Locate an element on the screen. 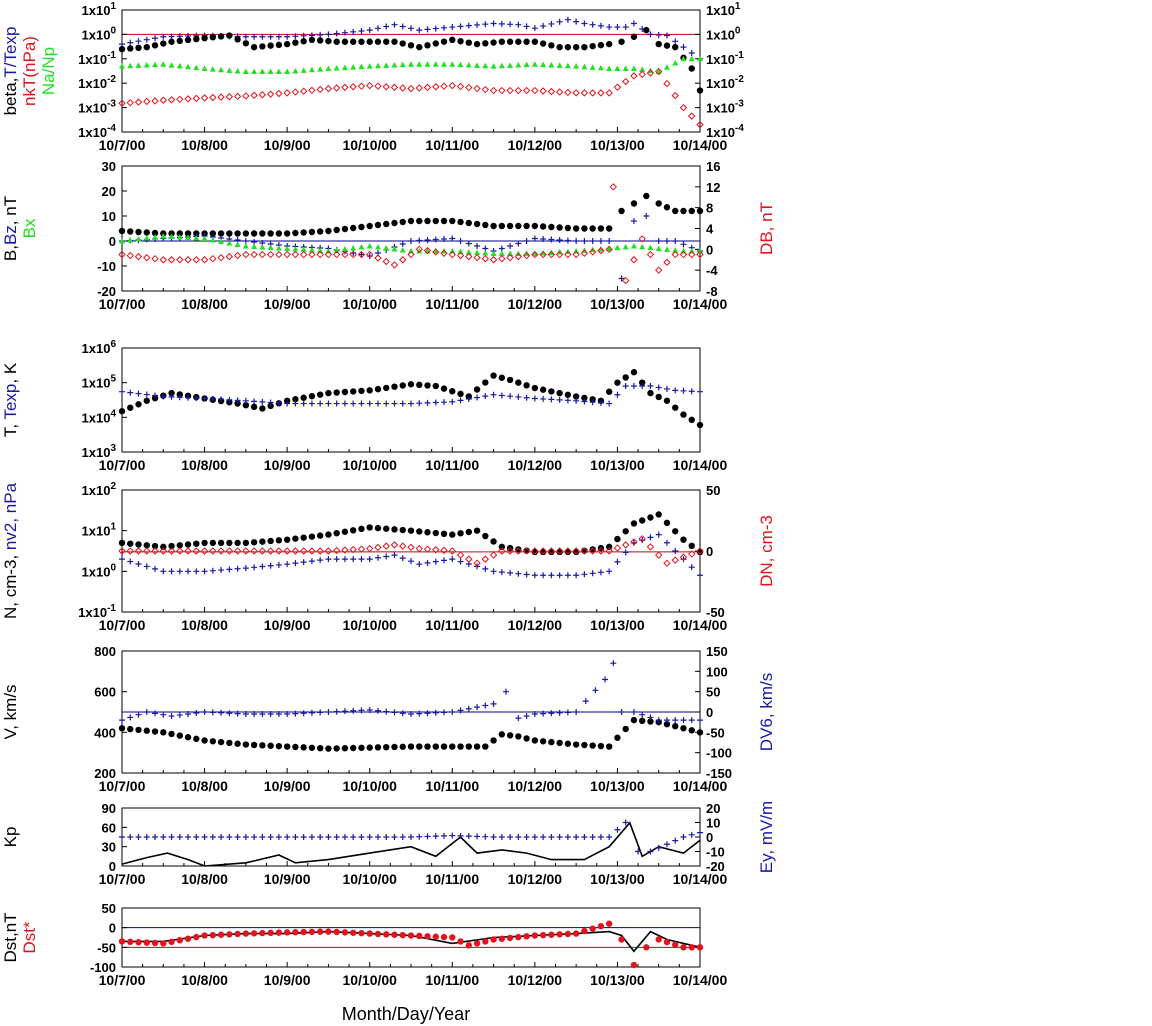 The image size is (1152, 1026). p2-xtick-label: 10/9/00 is located at coordinates (287, 304).